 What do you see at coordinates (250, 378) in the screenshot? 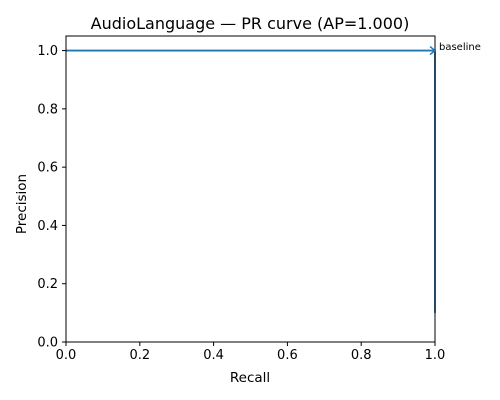
I see `x-axis-label: Recall` at bounding box center [250, 378].